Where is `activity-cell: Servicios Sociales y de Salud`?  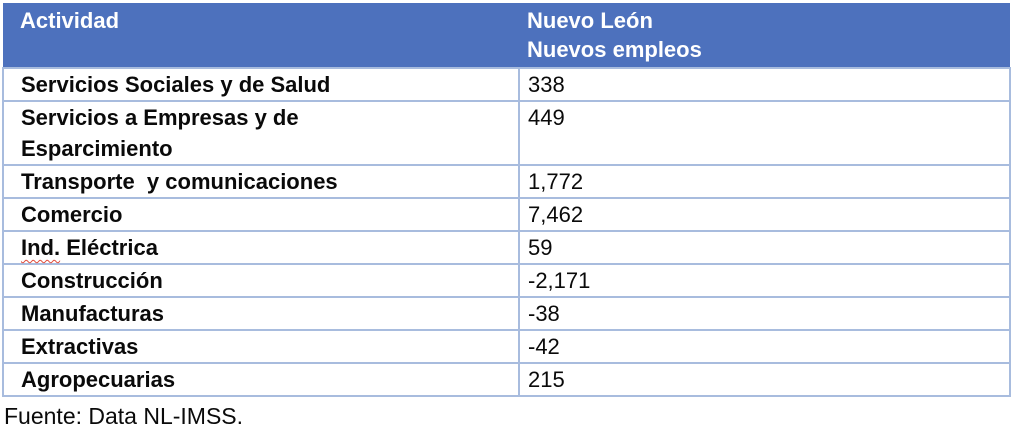
activity-cell: Servicios Sociales y de Salud is located at coordinates (261, 84).